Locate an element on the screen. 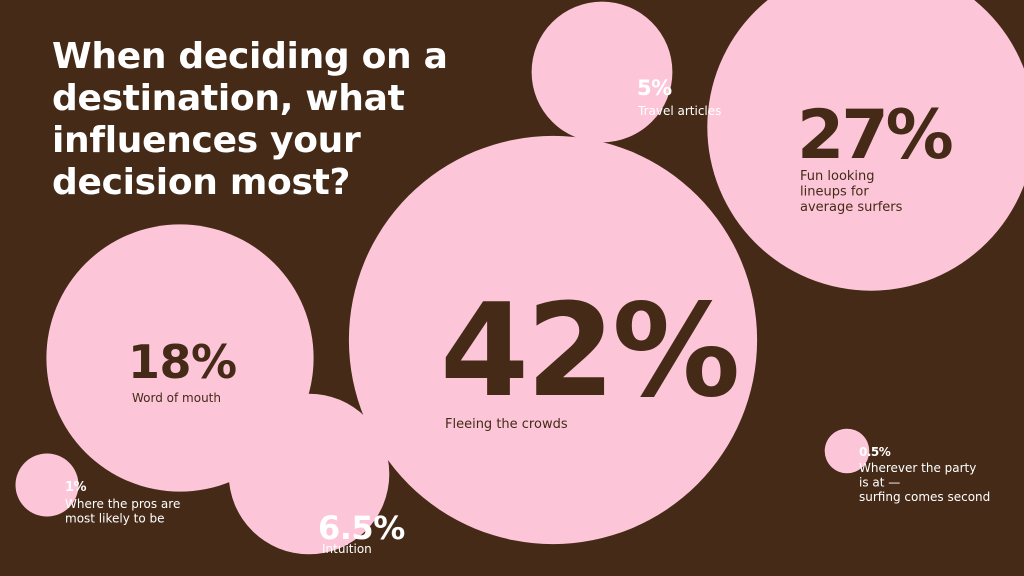  value-label-travel-articles: 5% is located at coordinates (654, 88).